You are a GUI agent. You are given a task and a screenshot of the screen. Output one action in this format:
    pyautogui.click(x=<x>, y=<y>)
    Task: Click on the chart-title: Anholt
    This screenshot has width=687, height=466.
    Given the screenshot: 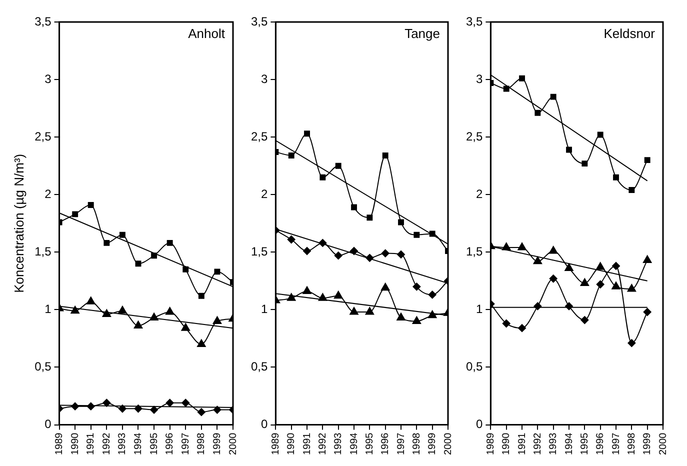 What is the action you would take?
    pyautogui.click(x=207, y=34)
    